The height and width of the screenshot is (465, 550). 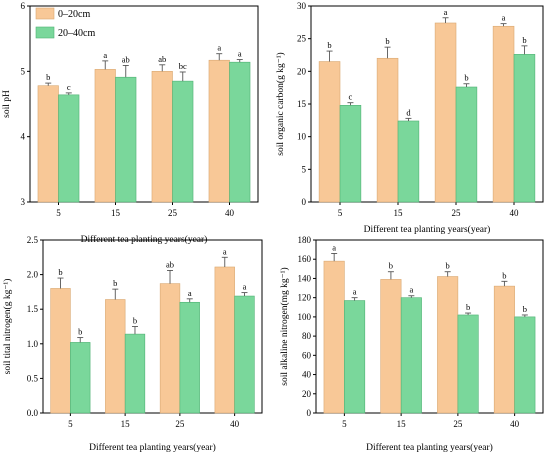 What do you see at coordinates (302, 6) in the screenshot?
I see `y-tick-label: 30` at bounding box center [302, 6].